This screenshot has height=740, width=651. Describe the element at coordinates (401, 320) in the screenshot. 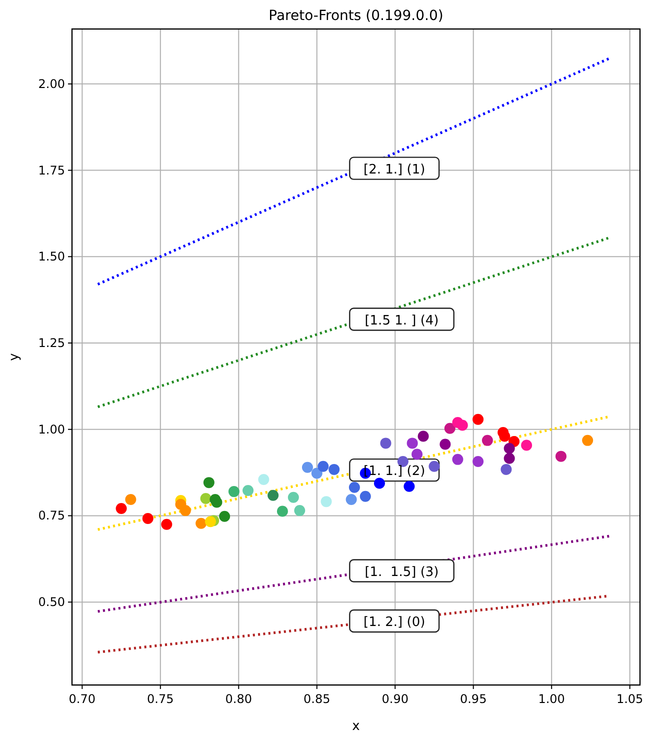

I see `series-label: [1.5 1. ] (4)` at that location.